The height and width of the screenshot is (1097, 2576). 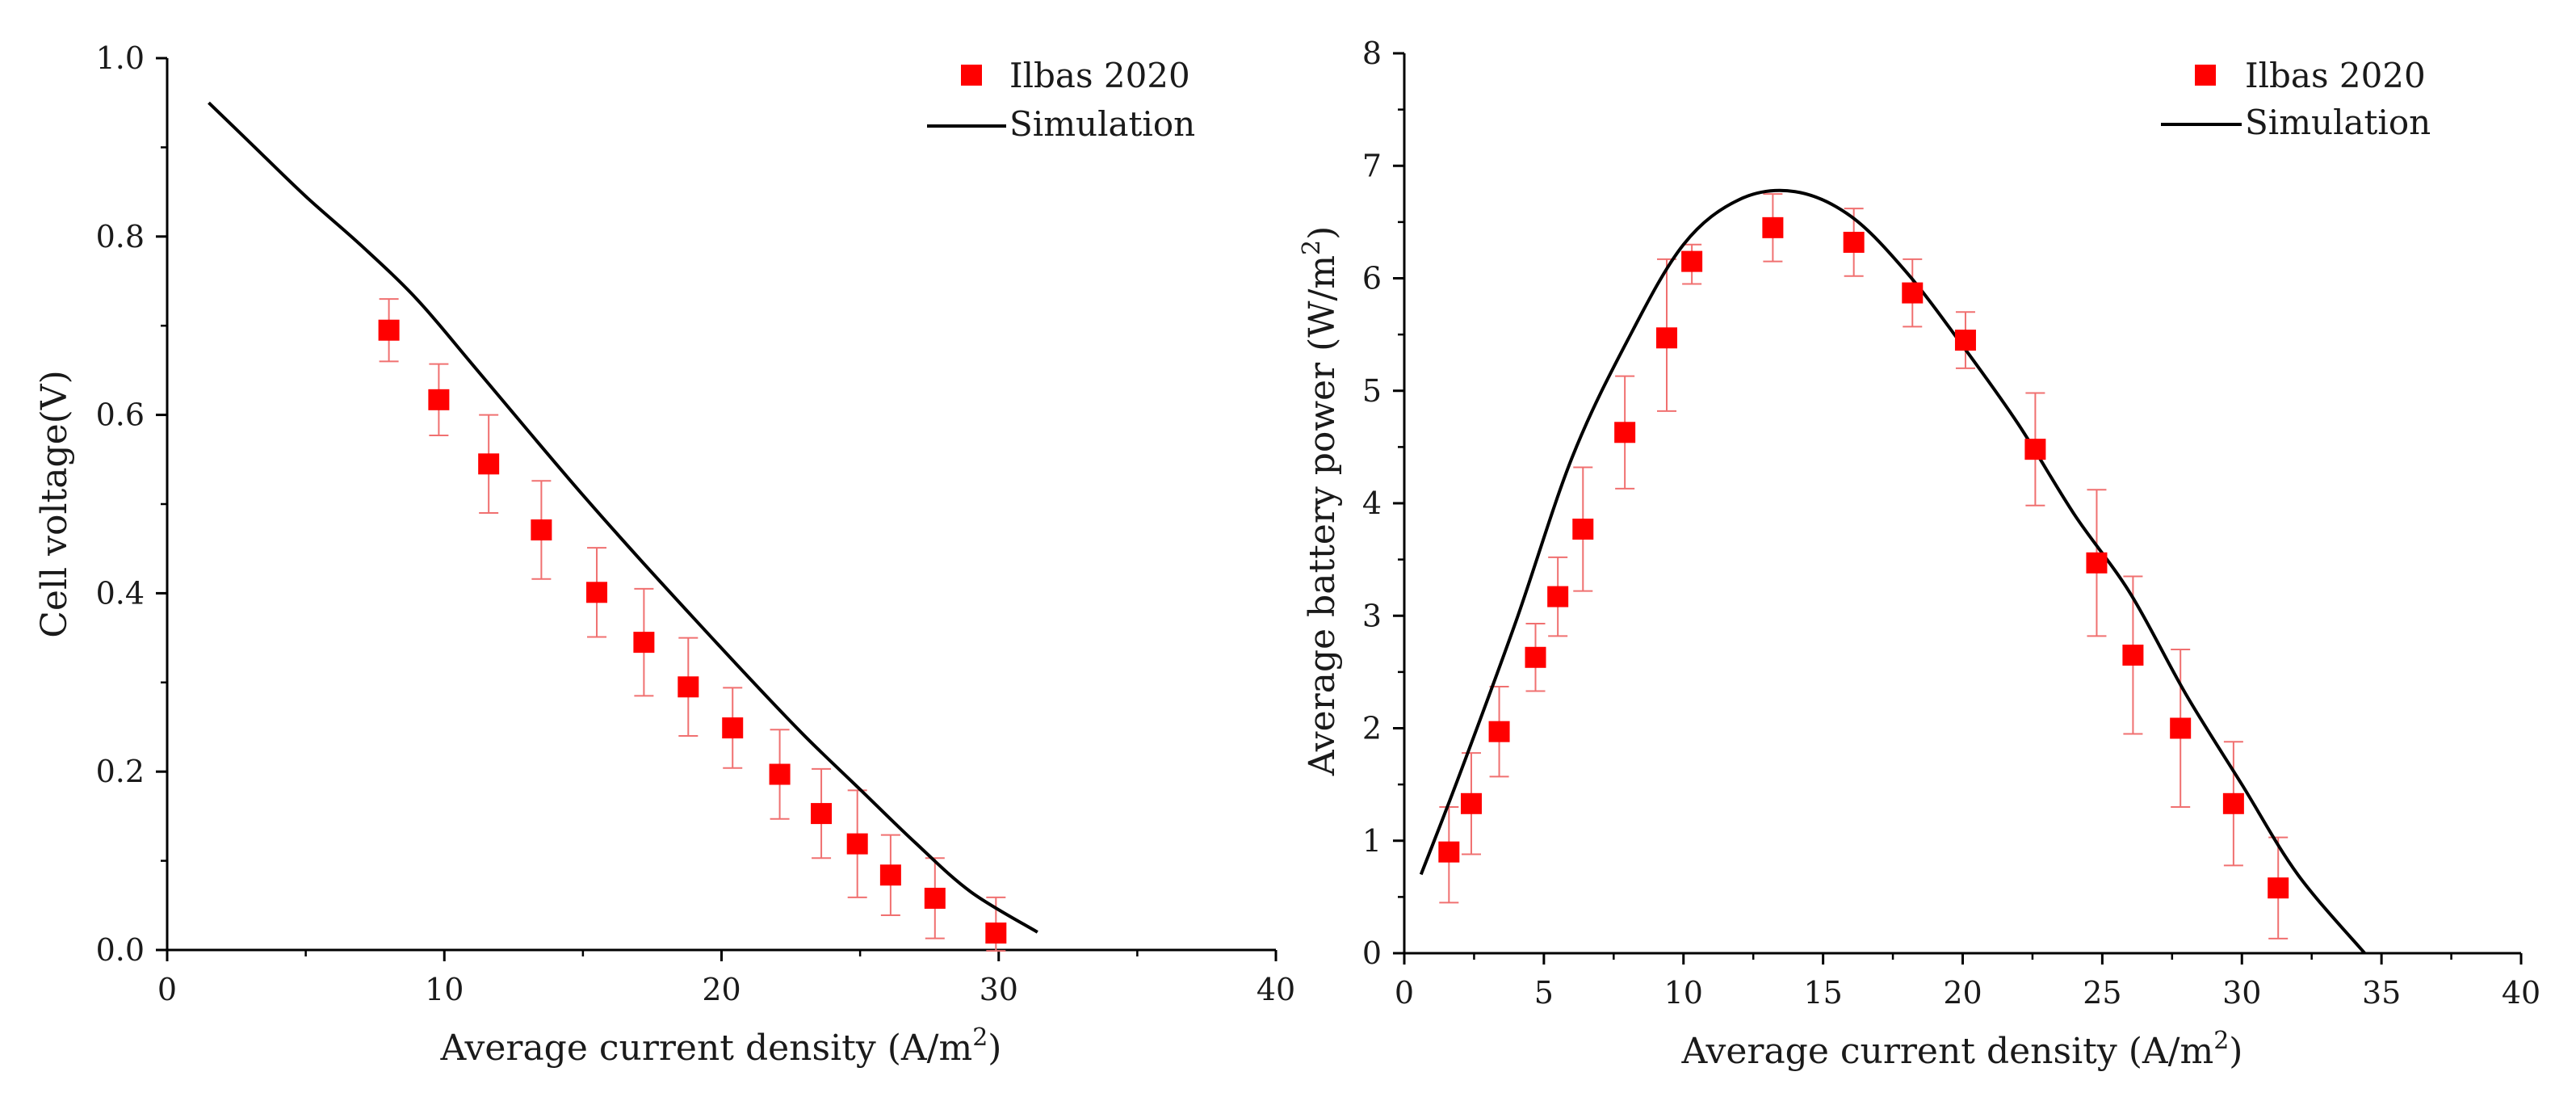 What do you see at coordinates (999, 989) in the screenshot?
I see `voltage-x-tick-label: 30` at bounding box center [999, 989].